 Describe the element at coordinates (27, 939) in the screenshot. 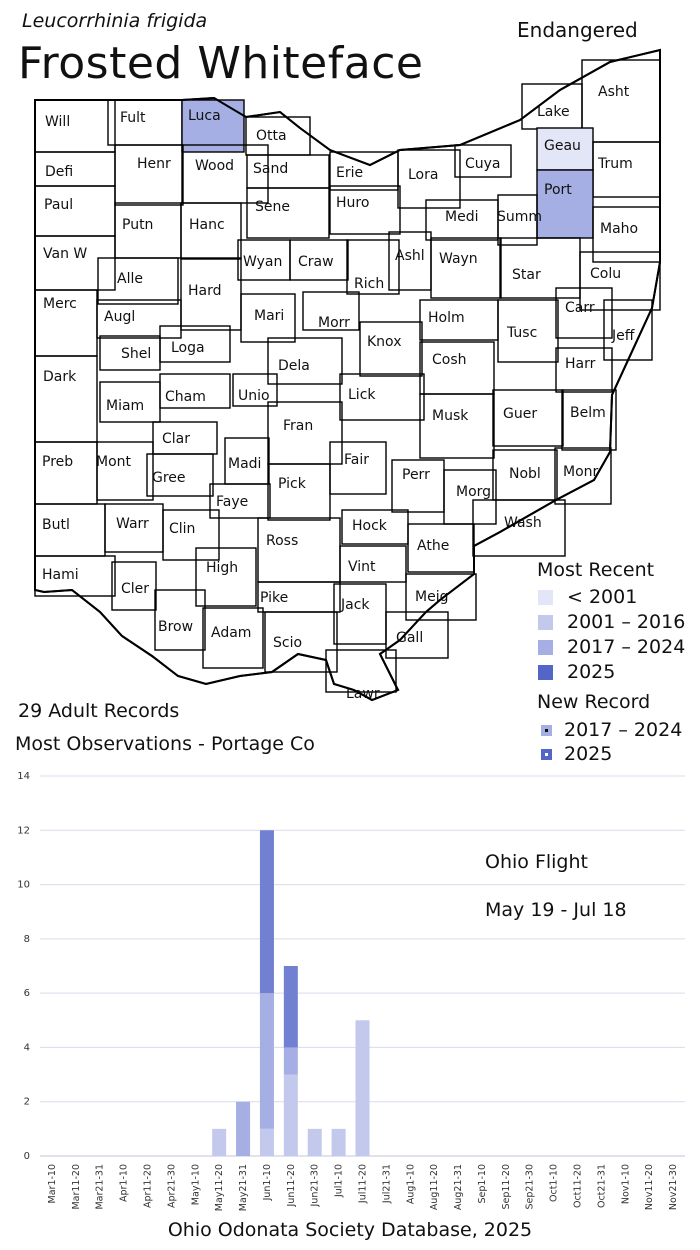

I see `y-tick-label: 8` at that location.